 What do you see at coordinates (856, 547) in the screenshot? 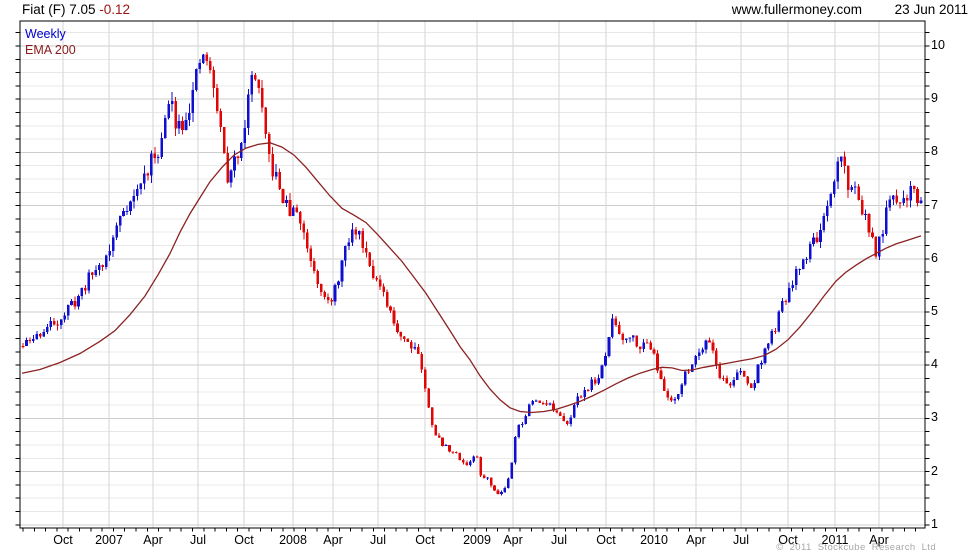
I see `copyright-text: © 2011 Stockcube Research Ltd` at bounding box center [856, 547].